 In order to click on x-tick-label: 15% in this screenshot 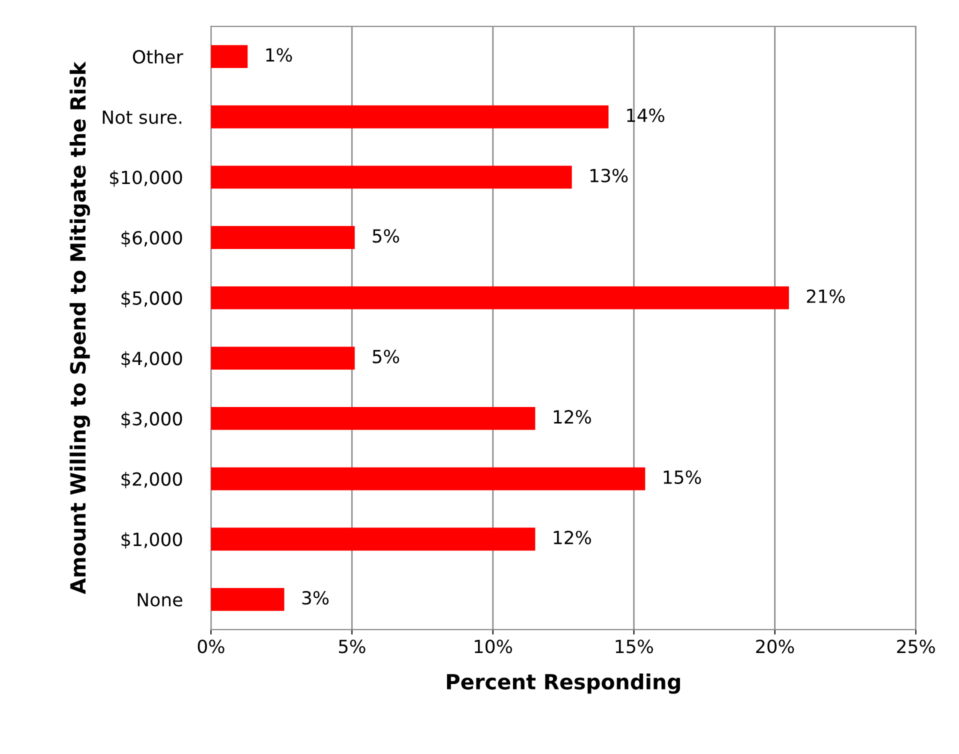, I will do `click(634, 647)`.